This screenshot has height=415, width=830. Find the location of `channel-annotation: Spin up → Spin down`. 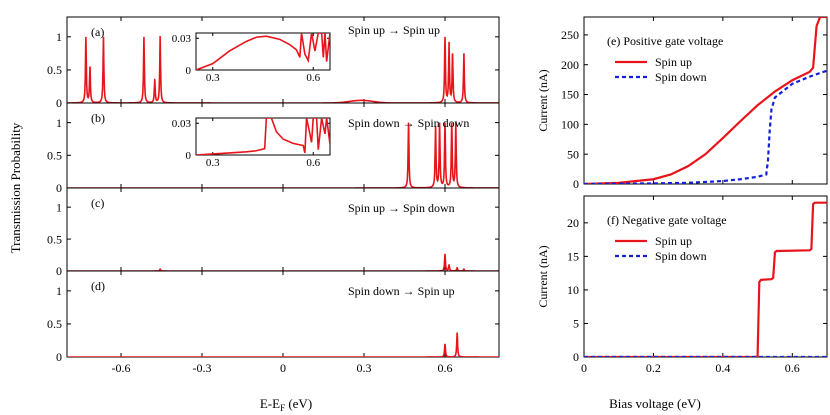

channel-annotation: Spin up → Spin down is located at coordinates (401, 208).